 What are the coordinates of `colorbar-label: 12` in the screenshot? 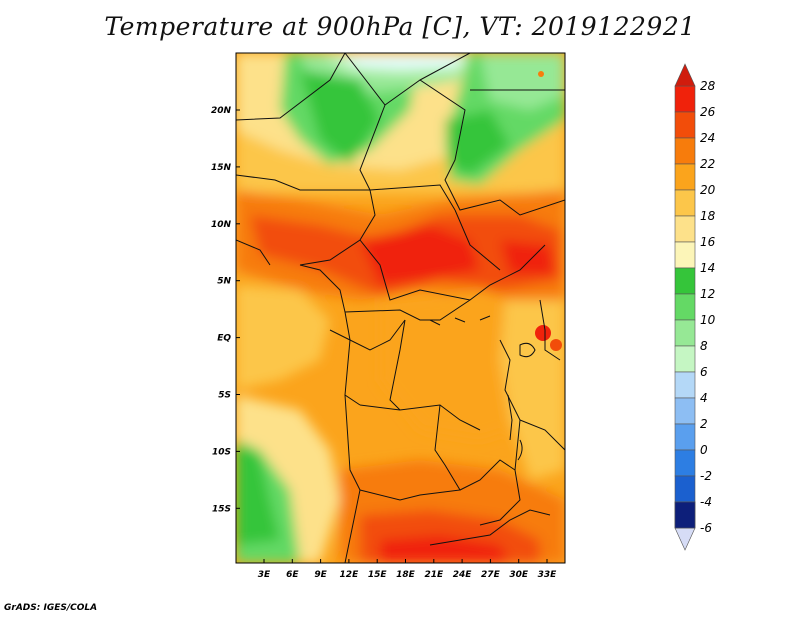 It's located at (707, 294).